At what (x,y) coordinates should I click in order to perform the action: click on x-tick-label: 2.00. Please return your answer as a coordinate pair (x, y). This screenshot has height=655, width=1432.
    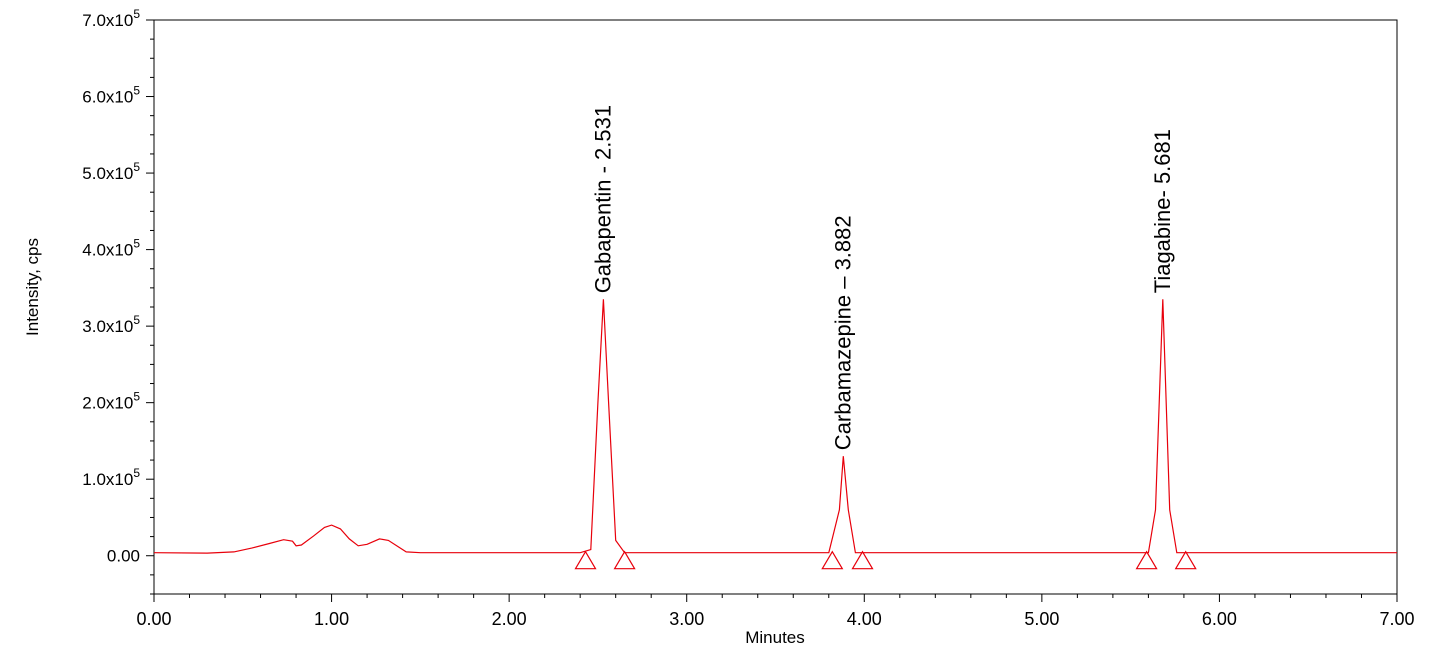
    Looking at the image, I should click on (509, 619).